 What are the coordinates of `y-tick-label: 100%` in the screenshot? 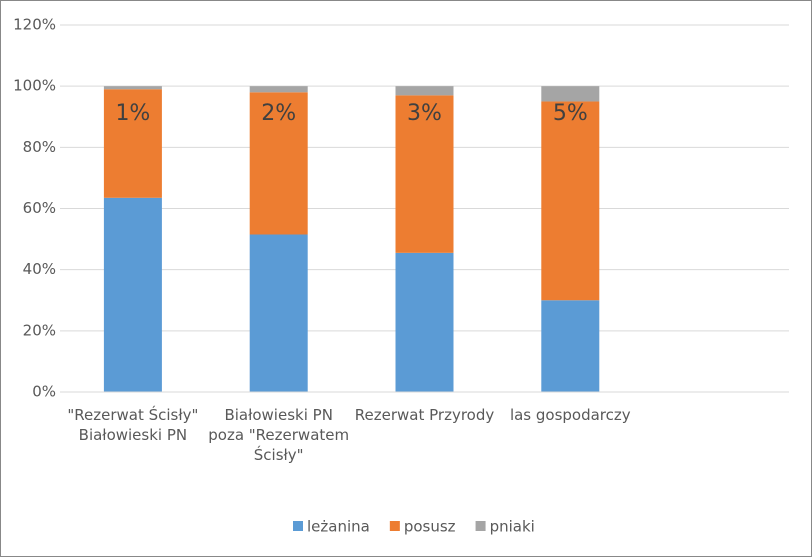 It's located at (34, 86).